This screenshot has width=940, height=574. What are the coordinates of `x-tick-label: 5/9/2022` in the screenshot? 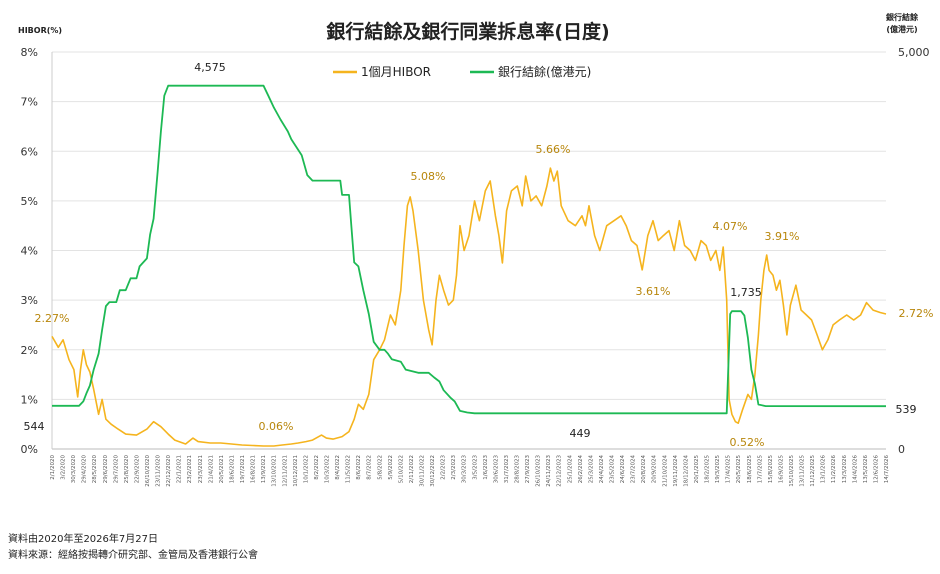 It's located at (391, 467).